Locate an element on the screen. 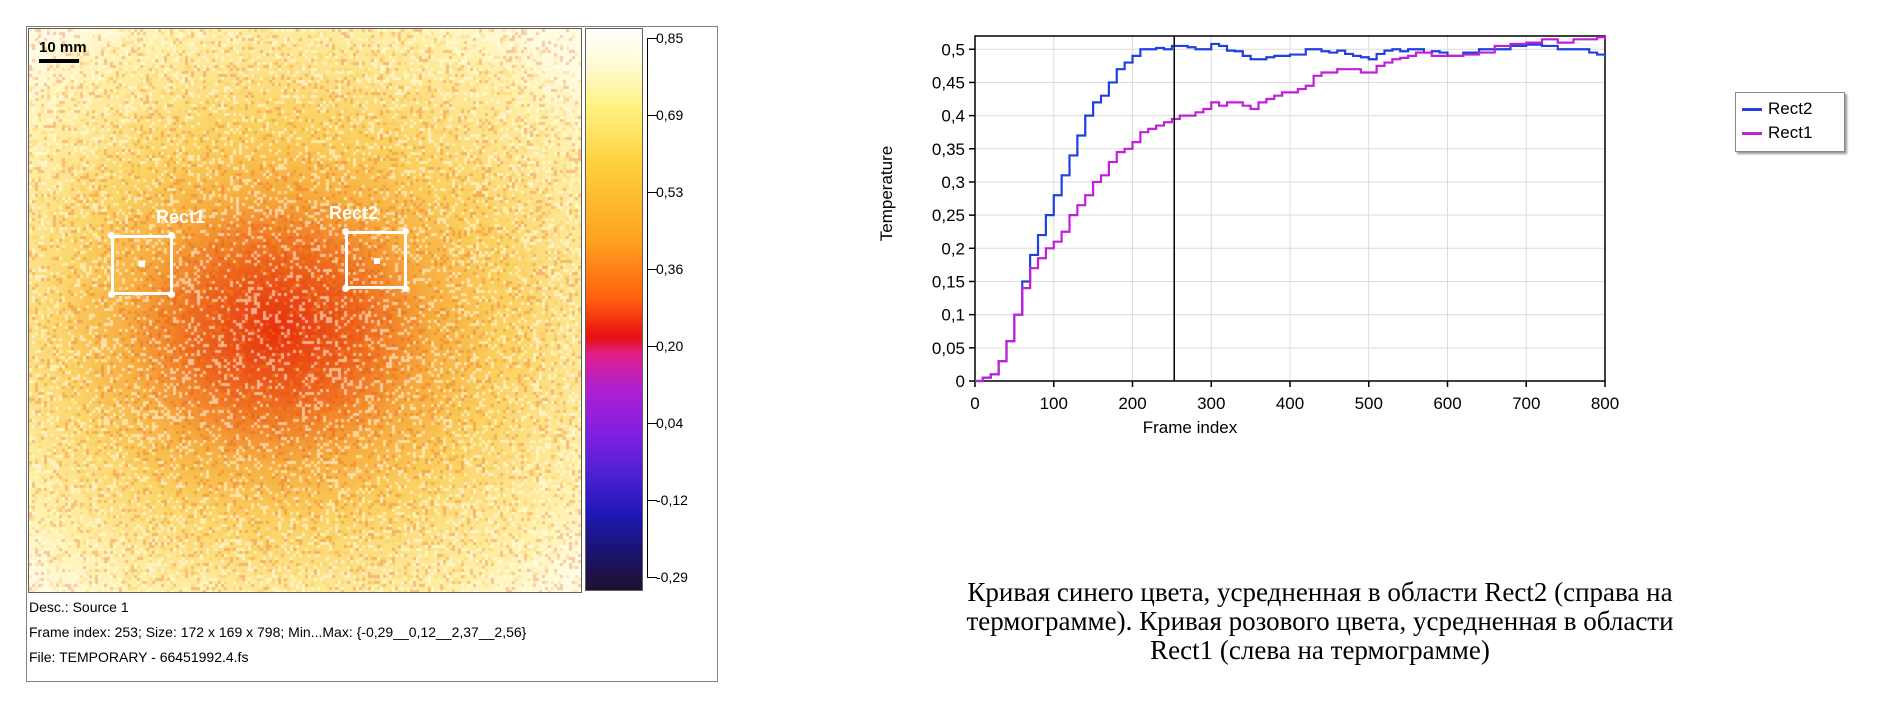 The image size is (1882, 711). caption-line: Rect1 (слева на термограмме) is located at coordinates (1320, 650).